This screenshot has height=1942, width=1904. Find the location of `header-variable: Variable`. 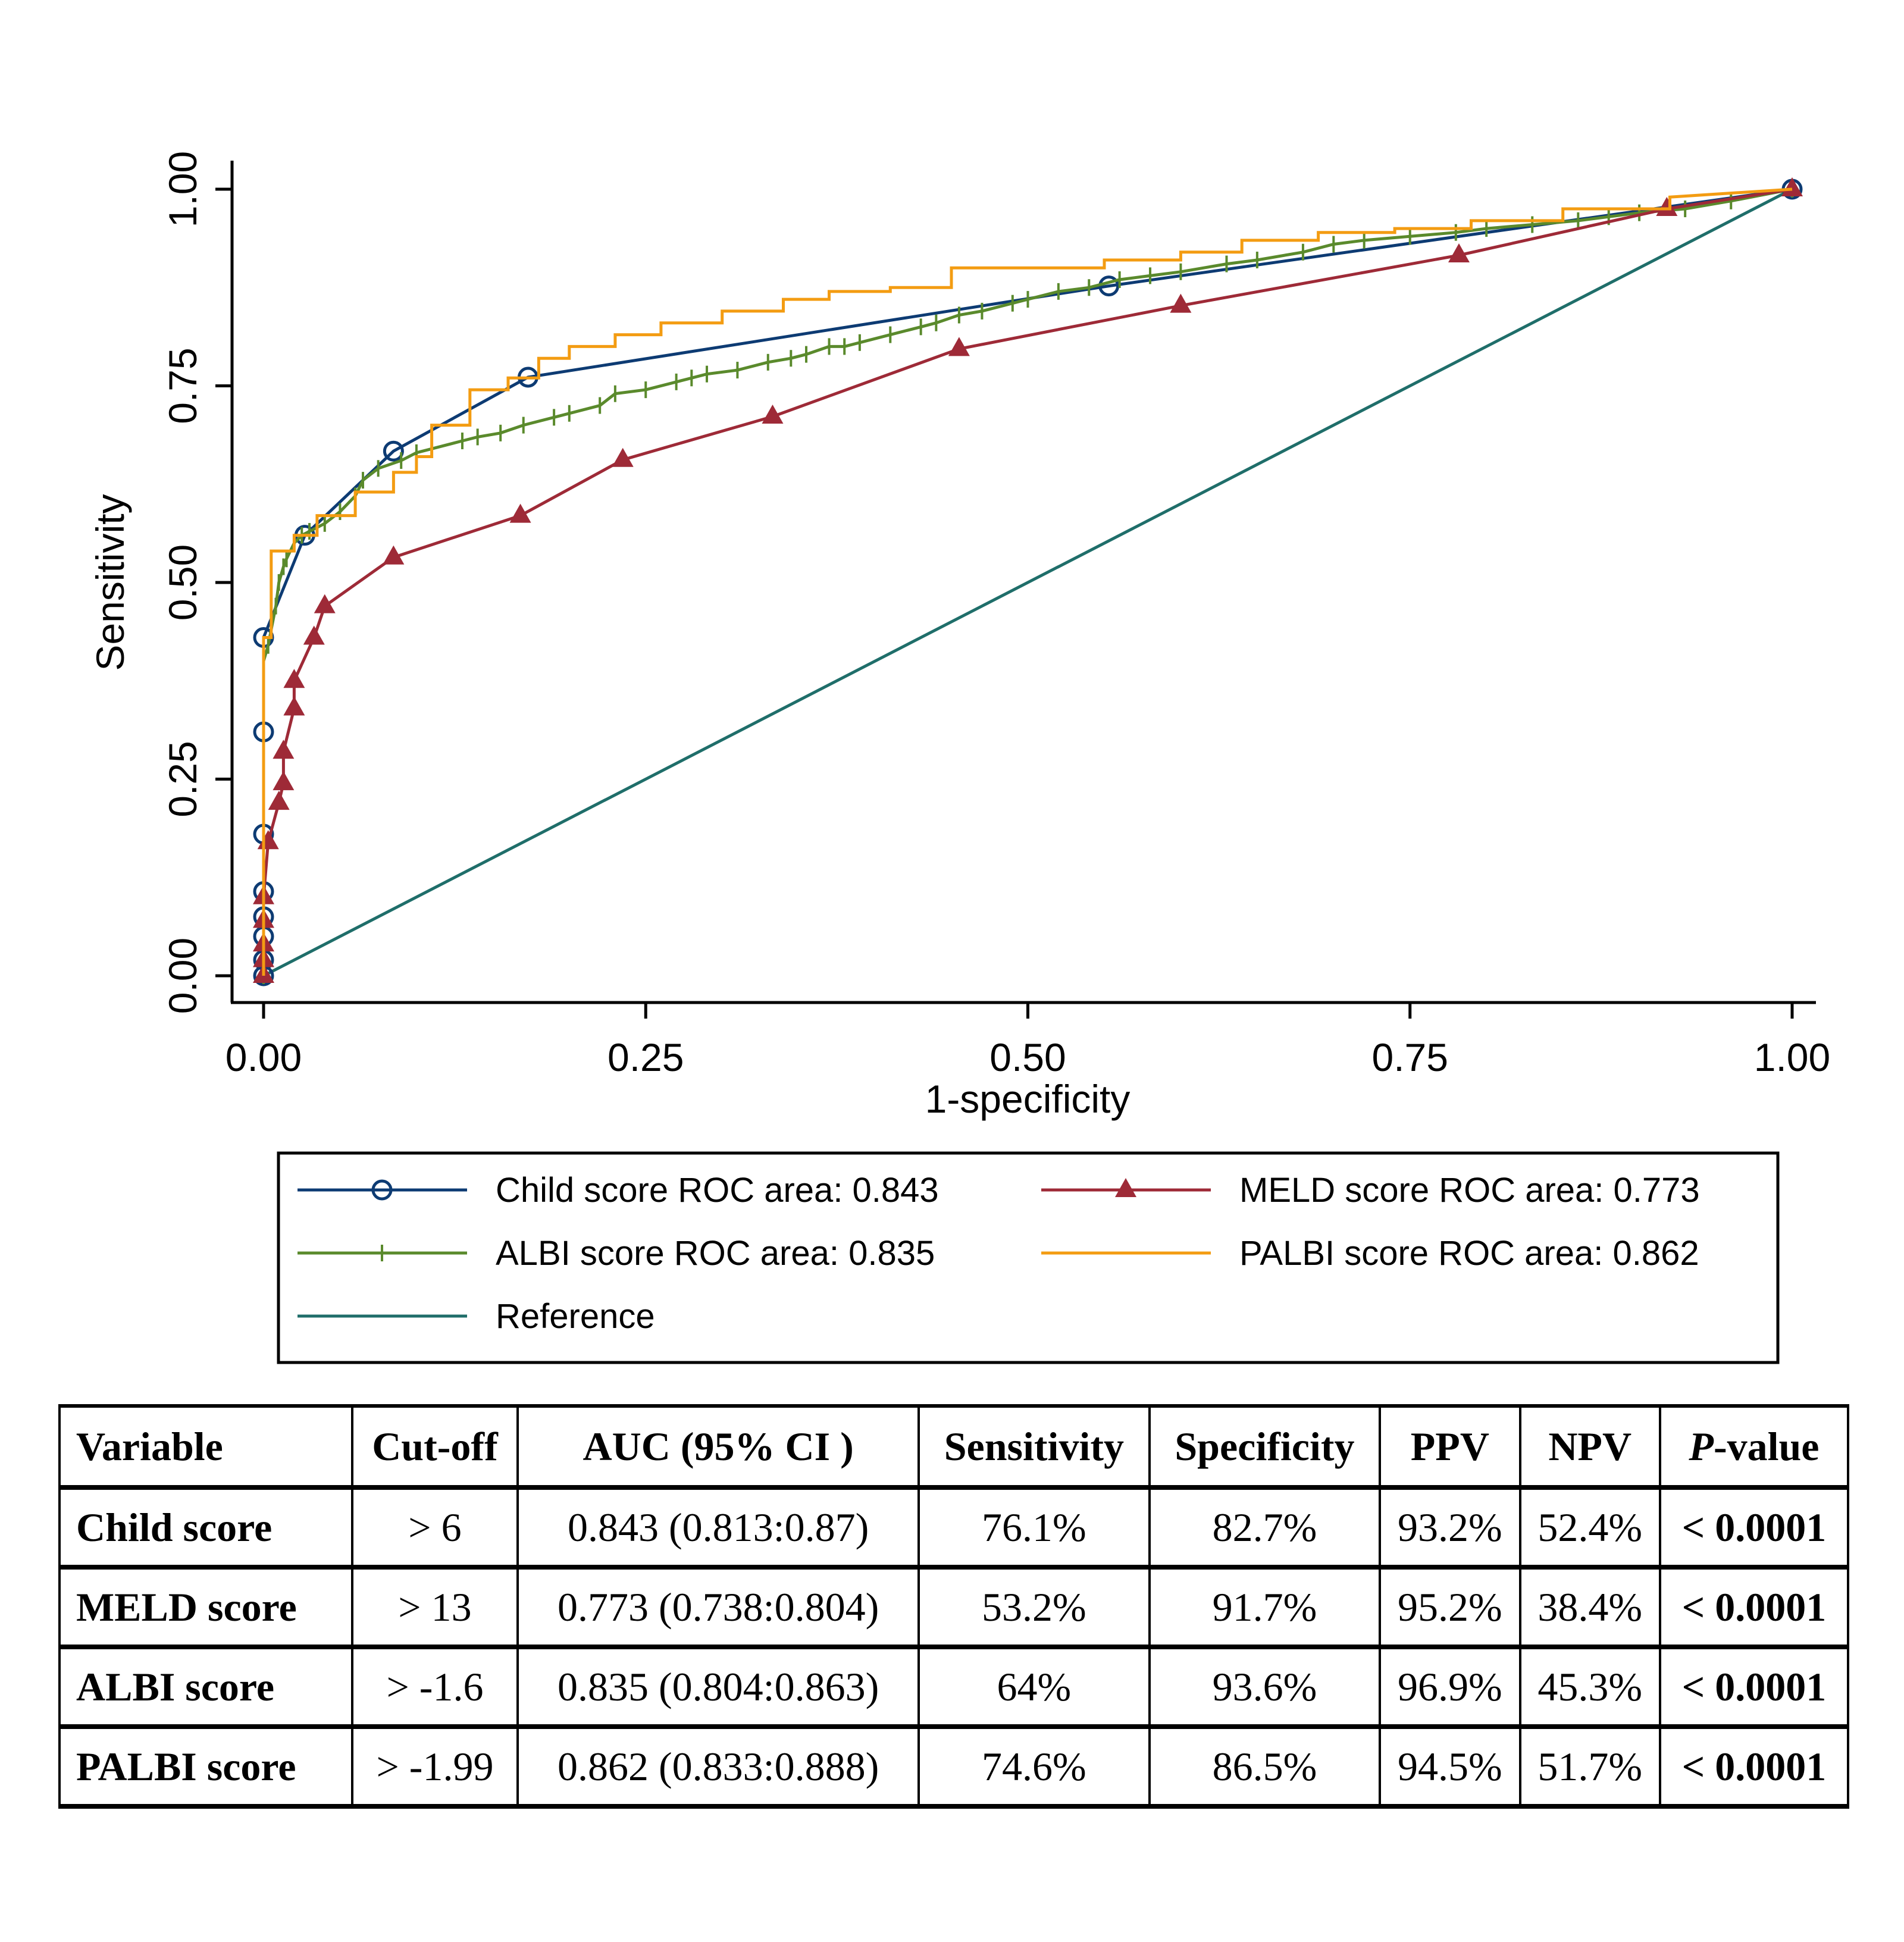

header-variable: Variable is located at coordinates (205, 1447).